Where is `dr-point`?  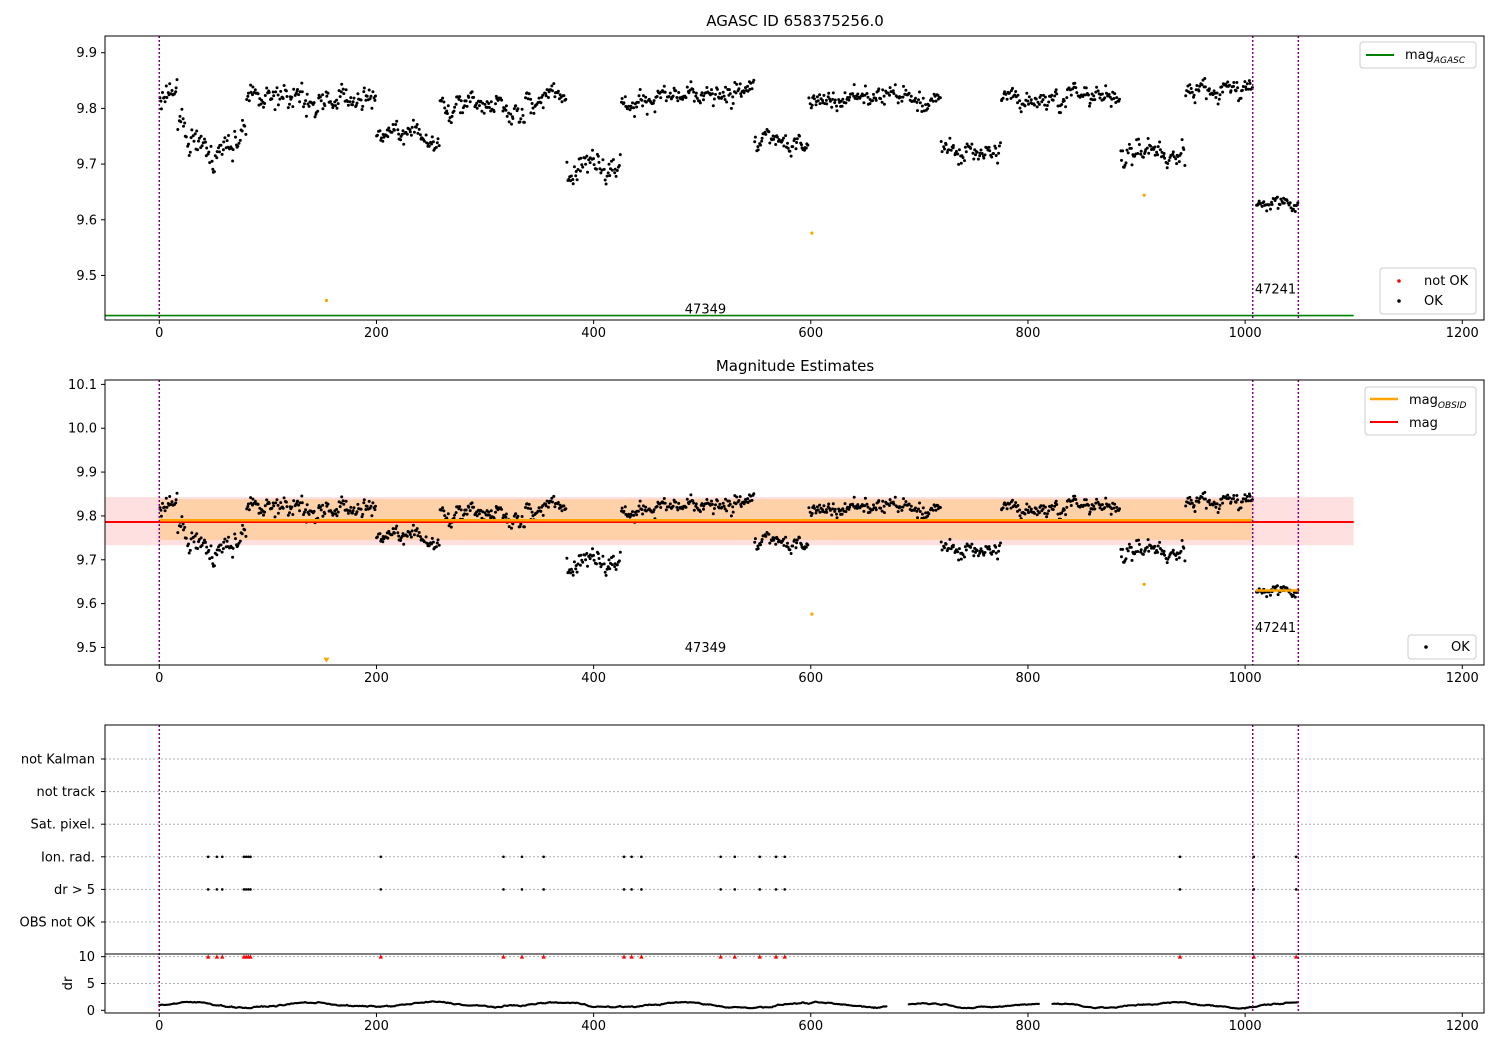 dr-point is located at coordinates (1038, 1004).